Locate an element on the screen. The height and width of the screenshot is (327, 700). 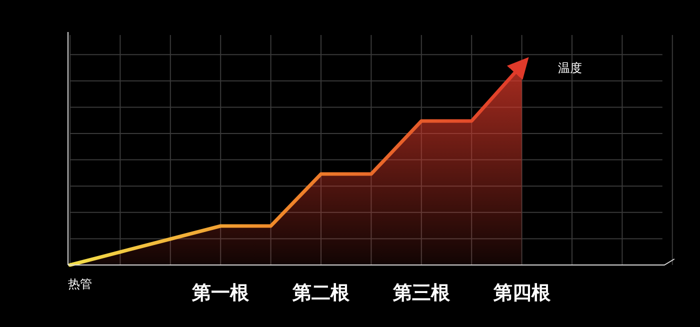
x-tick-label: 第四根 is located at coordinates (522, 293).